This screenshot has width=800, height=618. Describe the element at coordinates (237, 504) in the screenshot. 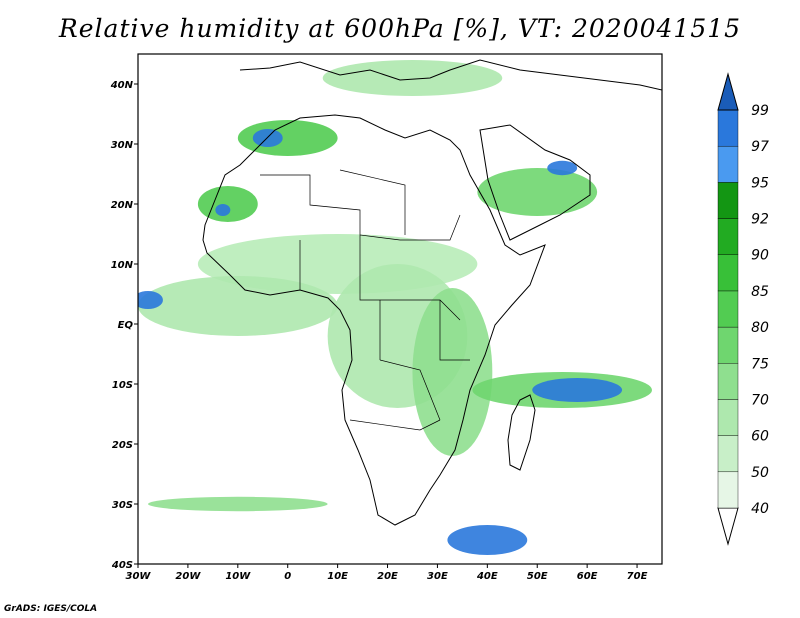

I see `humidity-region-south-atlantic-front` at that location.